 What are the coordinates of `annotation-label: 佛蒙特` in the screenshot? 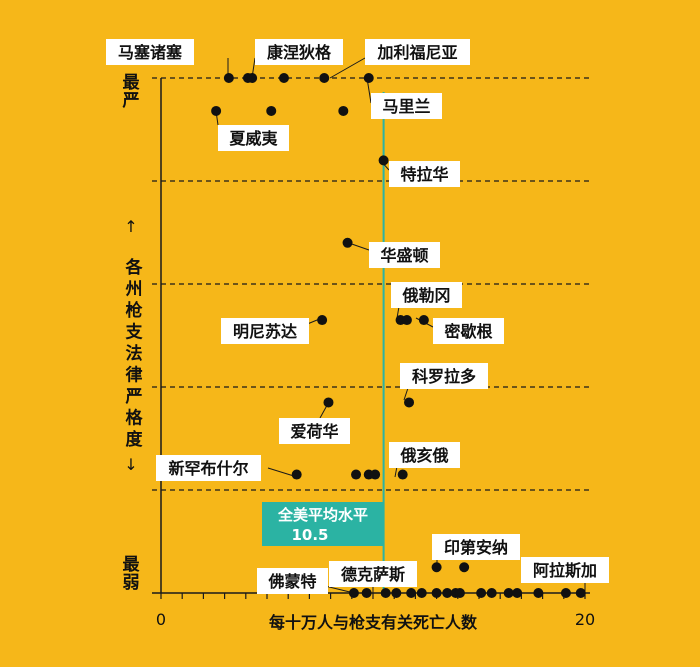 It's located at (291, 581).